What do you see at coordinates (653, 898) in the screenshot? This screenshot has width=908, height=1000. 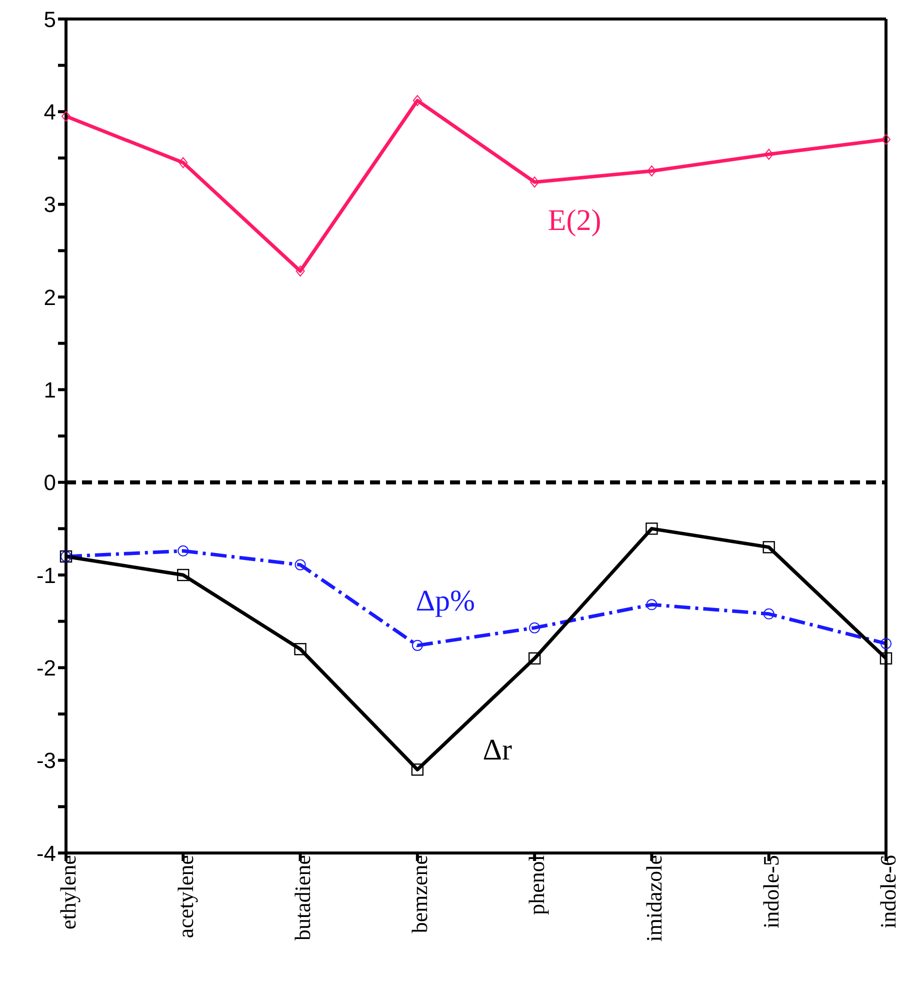 I see `x-tick-label: imidazole` at bounding box center [653, 898].